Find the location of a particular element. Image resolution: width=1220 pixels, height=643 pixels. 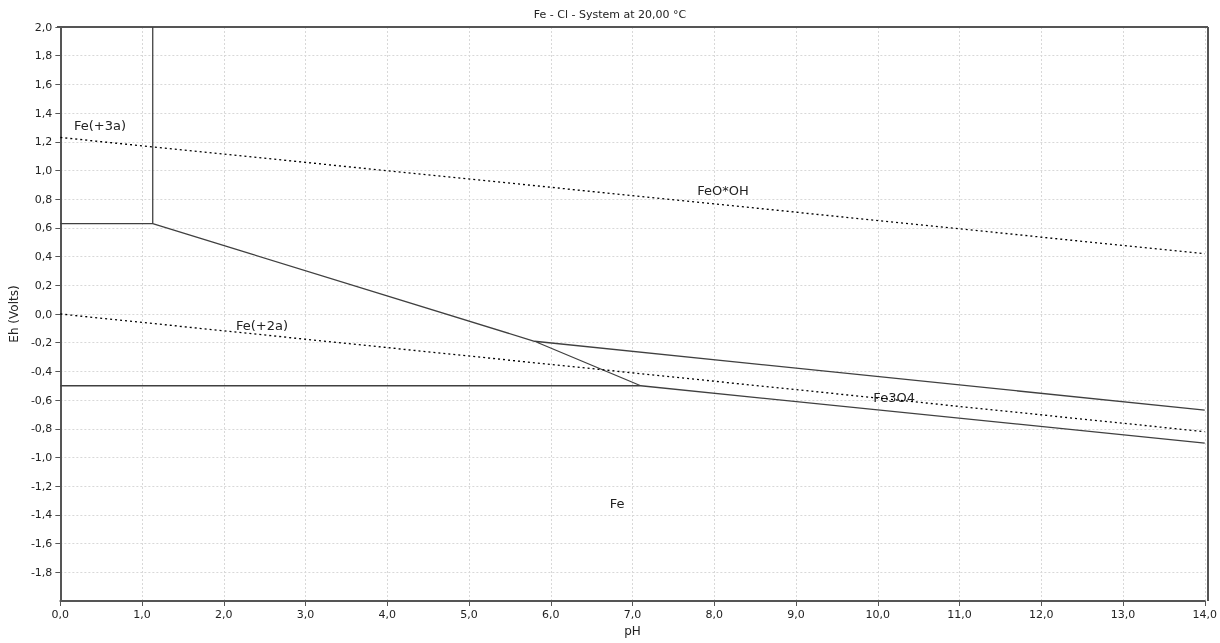

annotation: Fe3O4 is located at coordinates (894, 397).